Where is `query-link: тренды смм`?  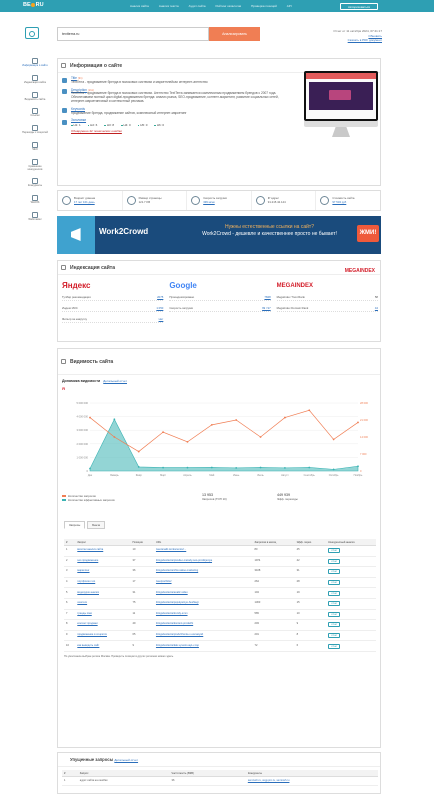
query-link: тренды смм is located at coordinates (84, 613).